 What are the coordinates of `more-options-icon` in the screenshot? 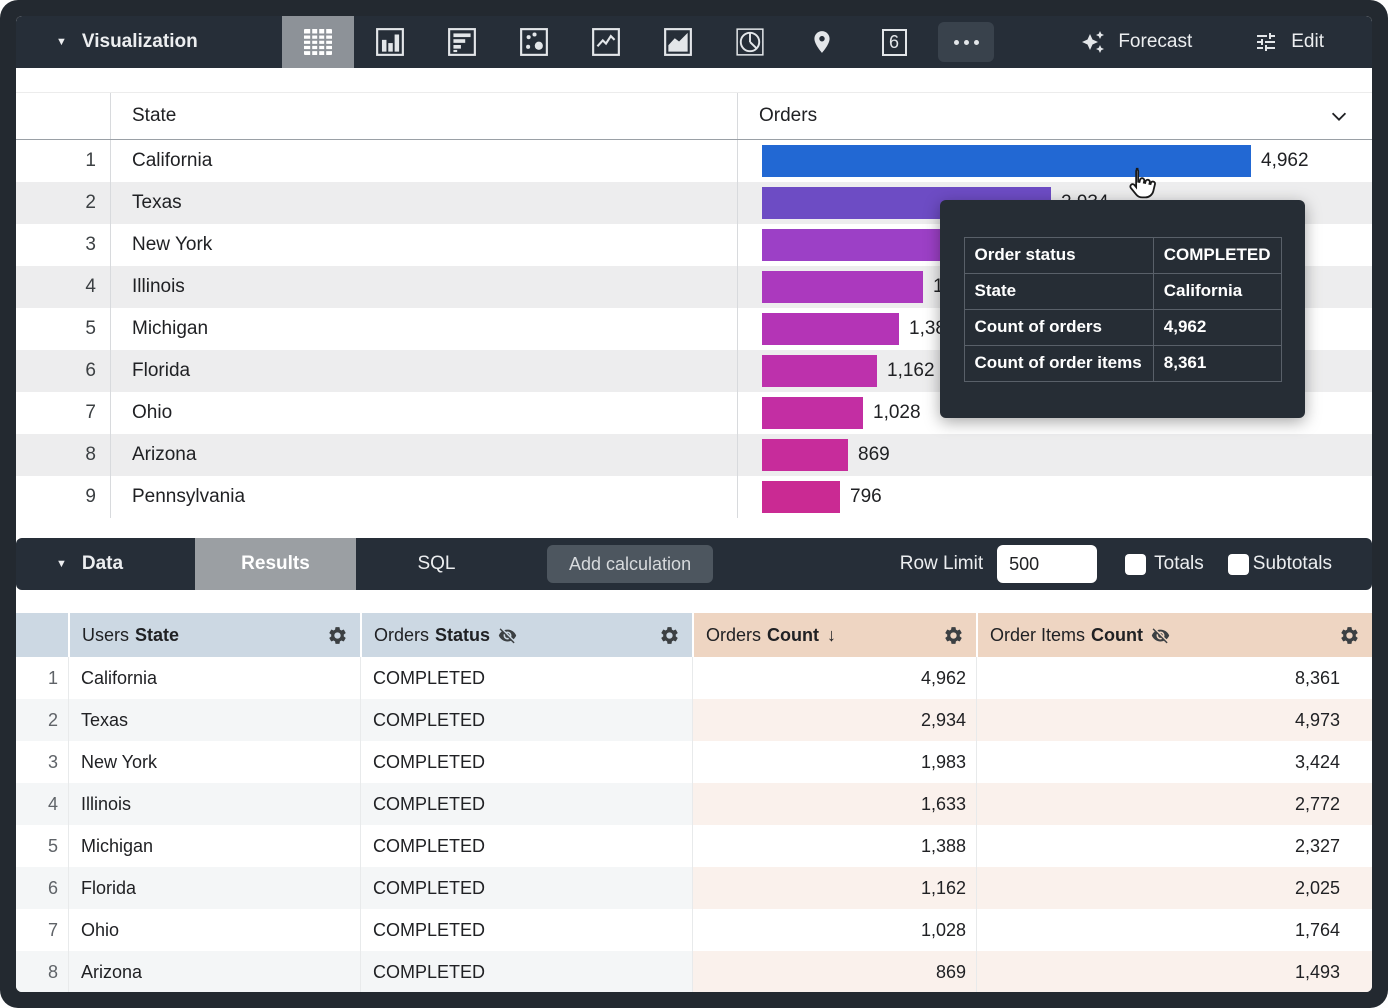 It's located at (966, 42).